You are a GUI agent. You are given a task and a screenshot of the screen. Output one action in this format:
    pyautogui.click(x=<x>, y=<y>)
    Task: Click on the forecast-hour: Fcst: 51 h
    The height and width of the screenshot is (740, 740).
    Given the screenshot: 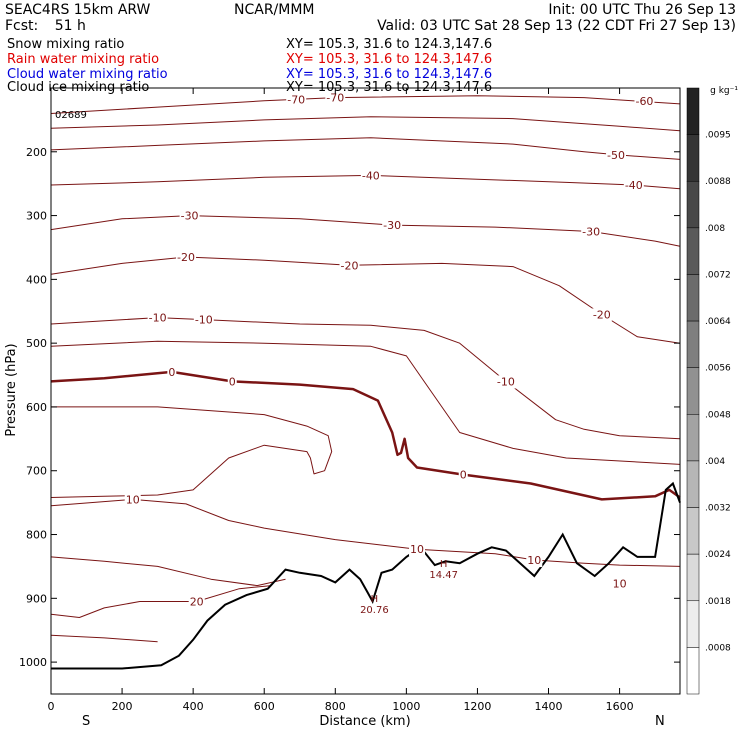 What is the action you would take?
    pyautogui.click(x=45, y=26)
    